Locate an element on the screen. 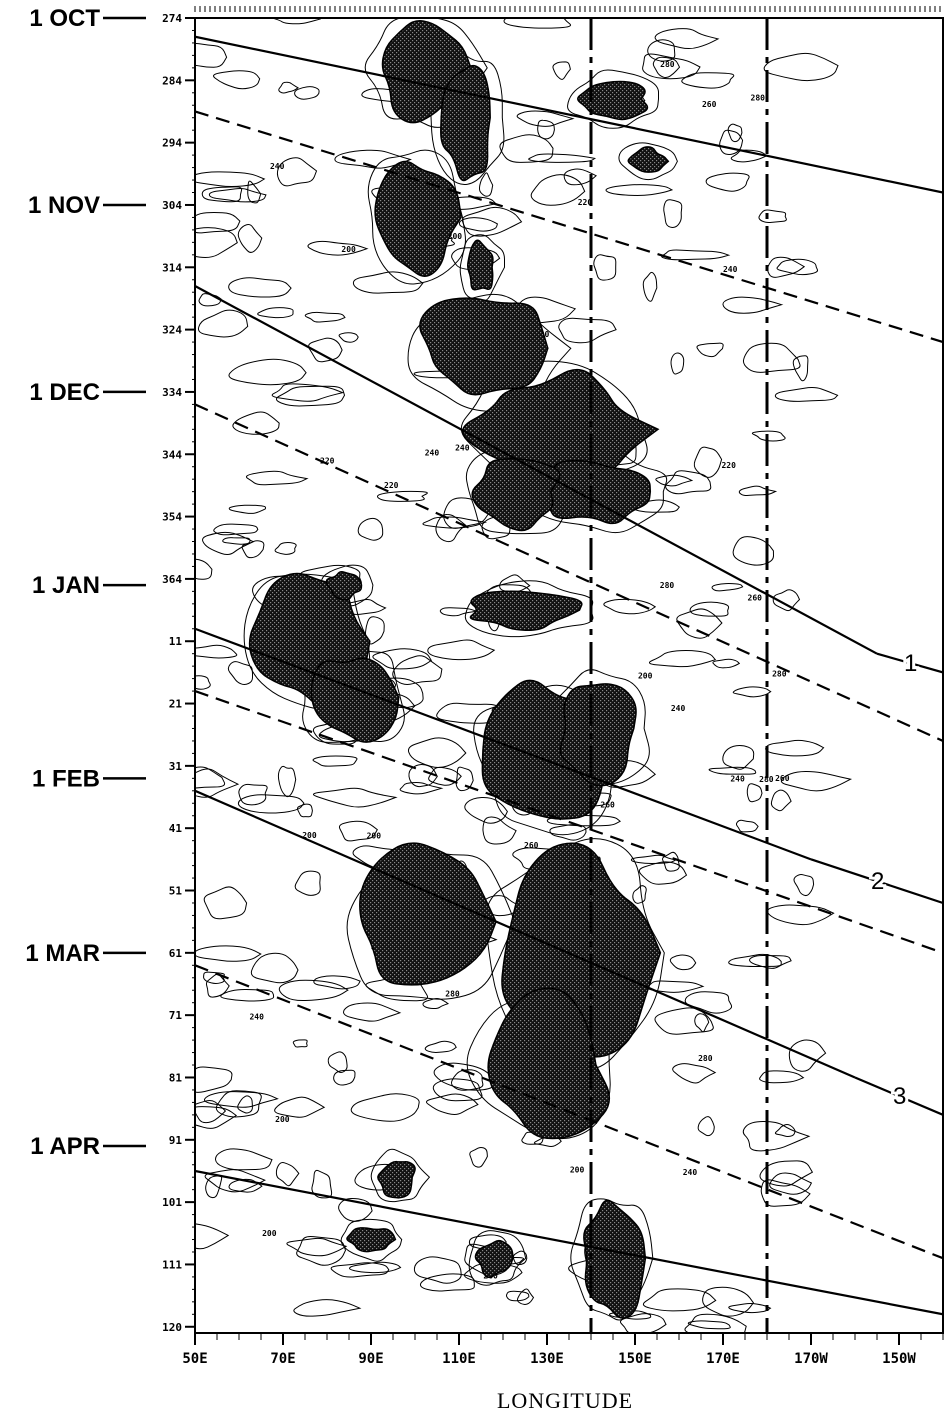 Image resolution: width=945 pixels, height=1417 pixels. day-tick-label: 324 is located at coordinates (172, 330).